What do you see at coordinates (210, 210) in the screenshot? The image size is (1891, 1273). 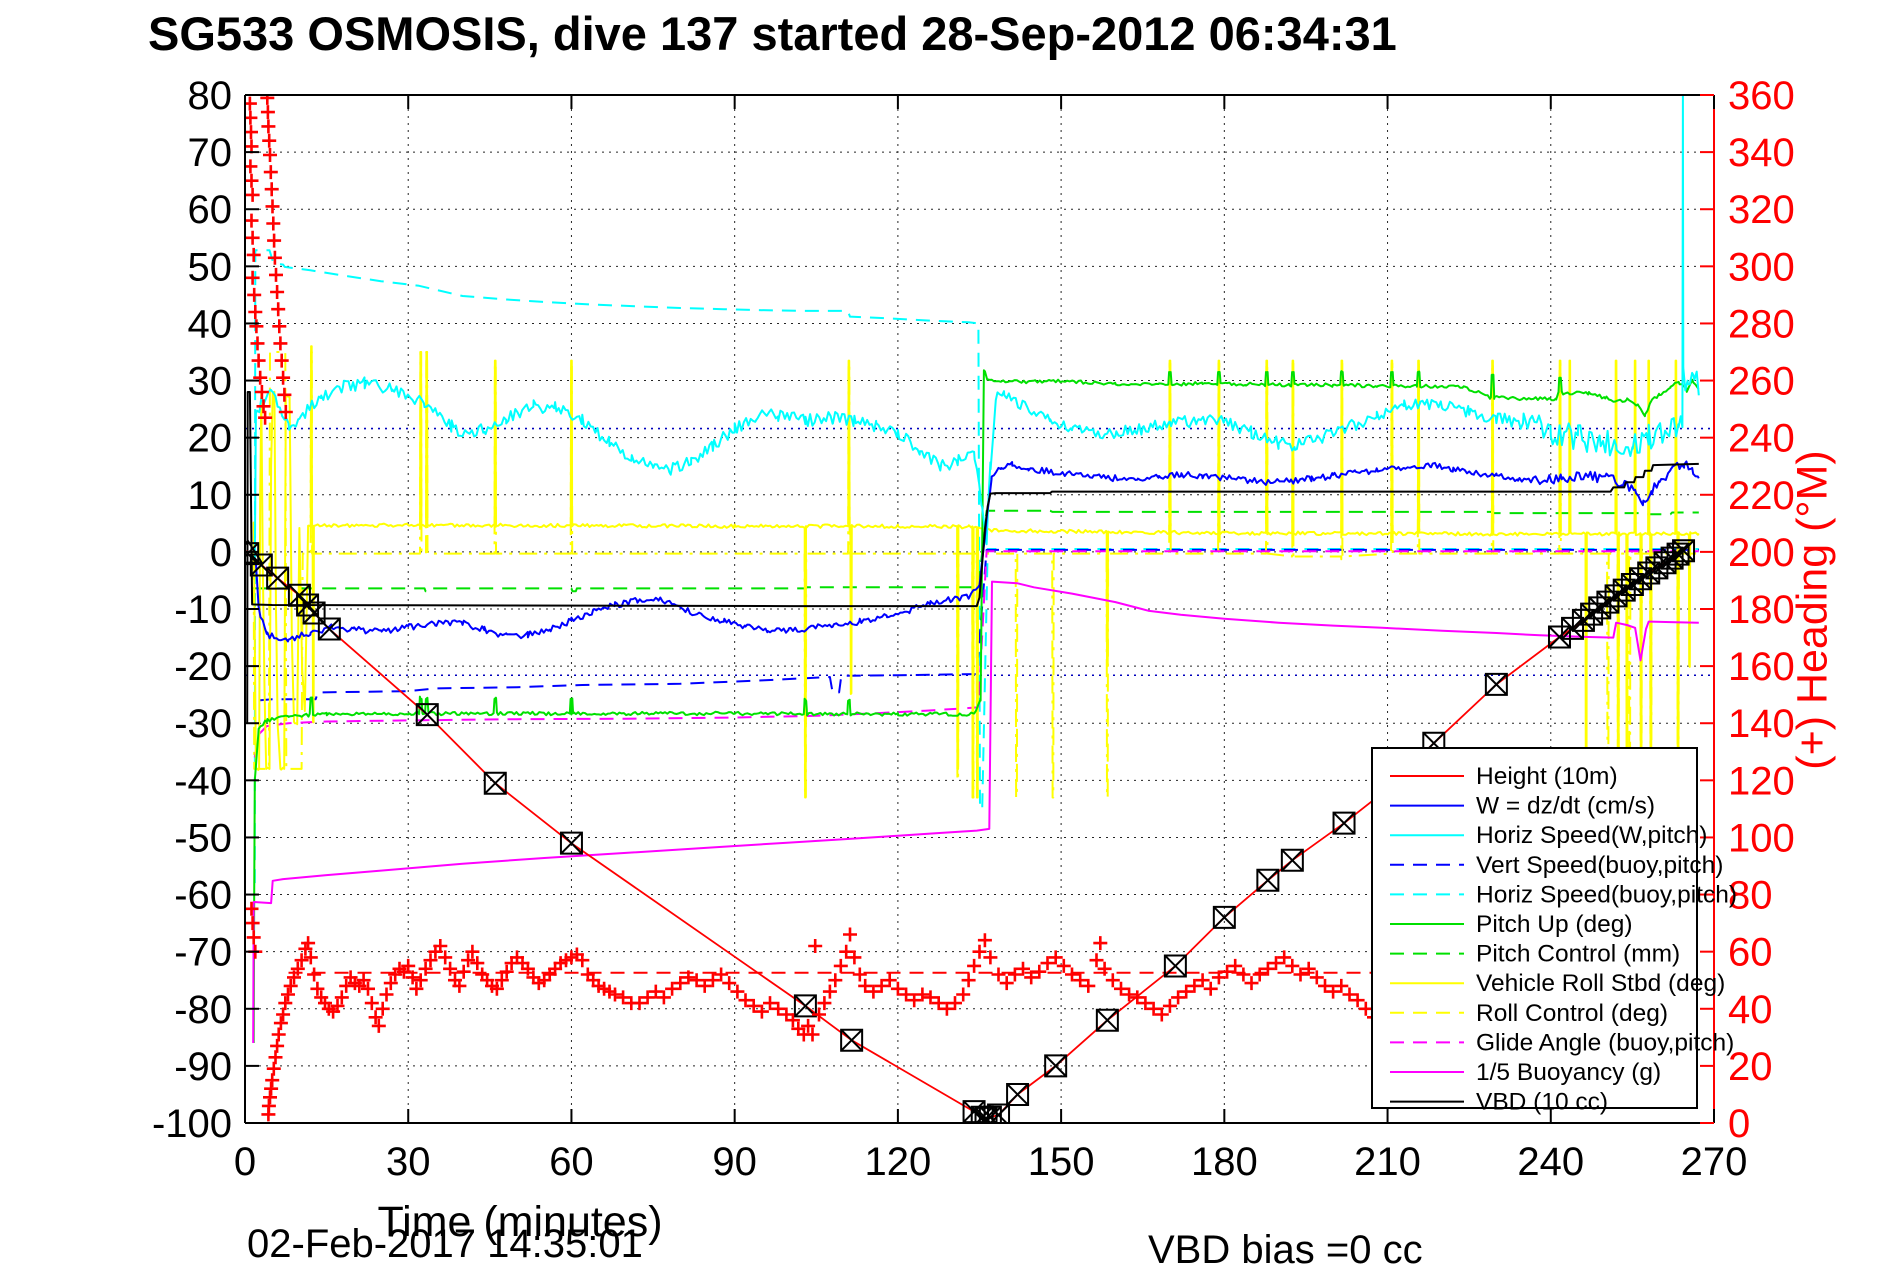 I see `left-tick-label: 60` at bounding box center [210, 210].